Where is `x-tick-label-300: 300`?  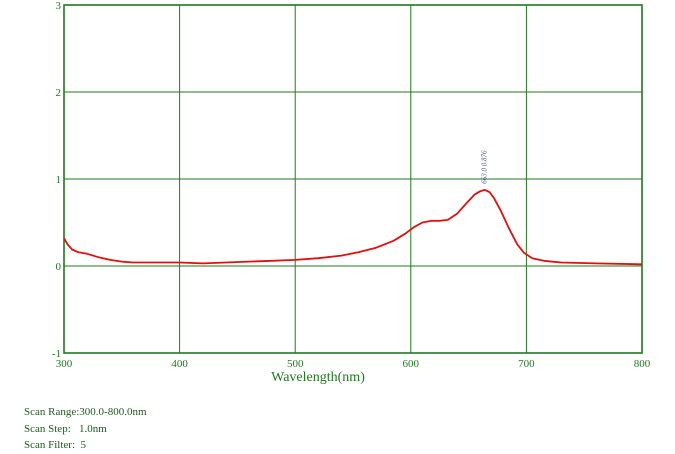 x-tick-label-300: 300 is located at coordinates (64, 364).